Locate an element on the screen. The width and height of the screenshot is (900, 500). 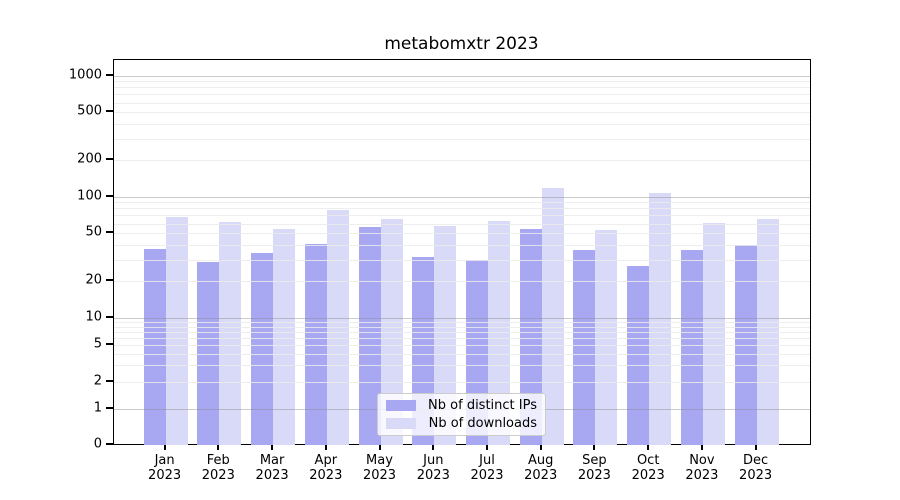
y-tick-label-1: 1 is located at coordinates (97, 408).